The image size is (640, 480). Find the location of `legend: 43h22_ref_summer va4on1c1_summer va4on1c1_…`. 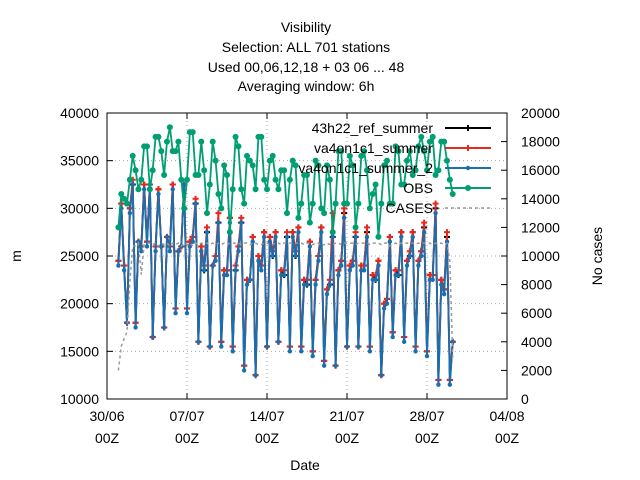

legend: 43h22_ref_summer va4on1c1_summer va4on1c1_… is located at coordinates (394, 168).